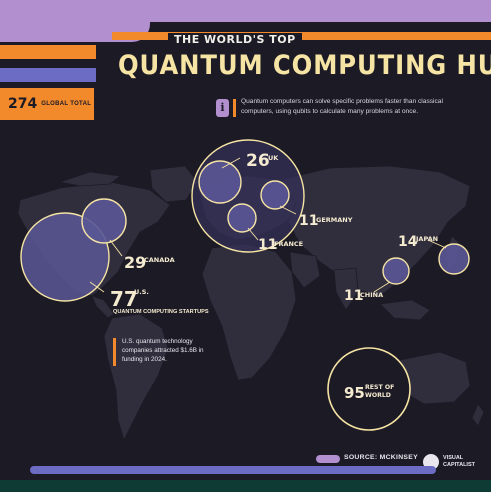 This screenshot has height=492, width=491. What do you see at coordinates (114, 352) in the screenshot?
I see `us-note-accent-bar` at bounding box center [114, 352].